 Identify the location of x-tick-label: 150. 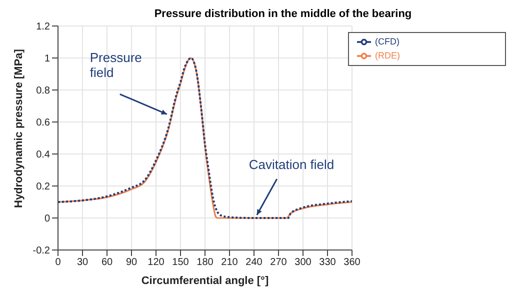
(181, 262).